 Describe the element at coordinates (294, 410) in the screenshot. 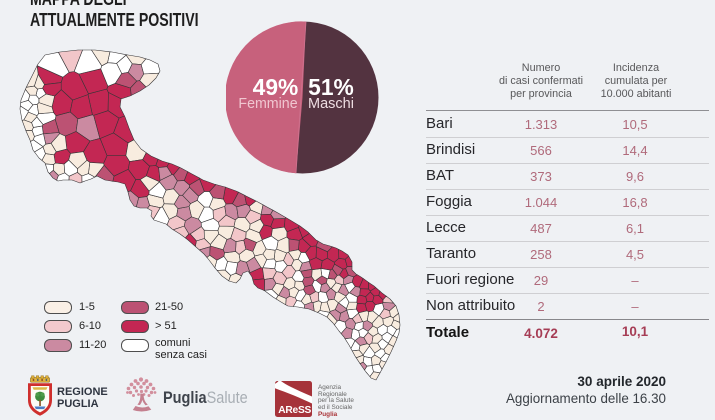

I see `svg-text: AReSS` at that location.